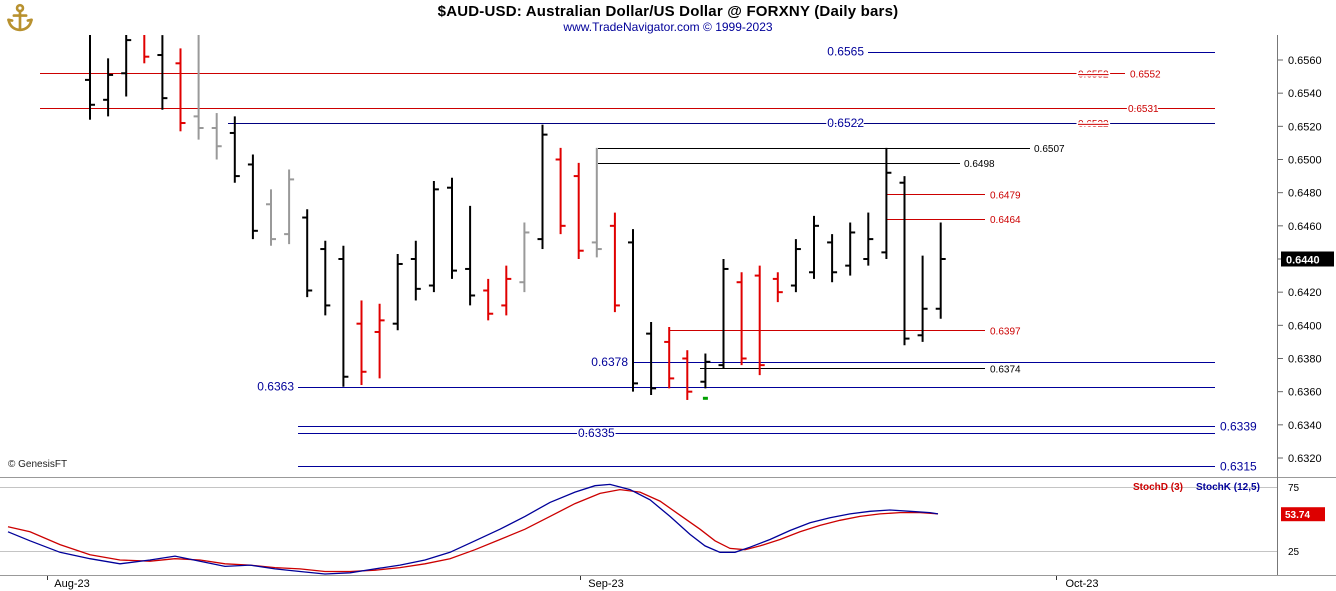 Image resolution: width=1336 pixels, height=591 pixels. I want to click on chart-subtitle: www.TradeNavigator.com © 1999-2023, so click(668, 27).